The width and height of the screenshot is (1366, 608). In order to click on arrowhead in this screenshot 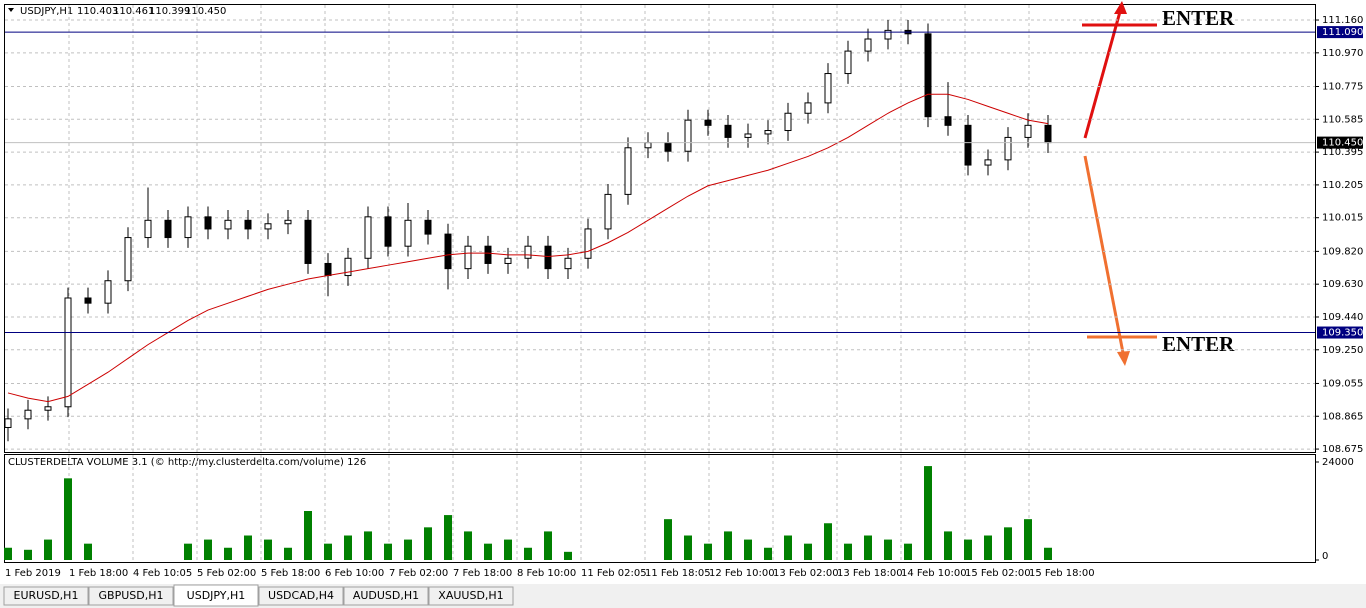, I will do `click(1123, 358)`.